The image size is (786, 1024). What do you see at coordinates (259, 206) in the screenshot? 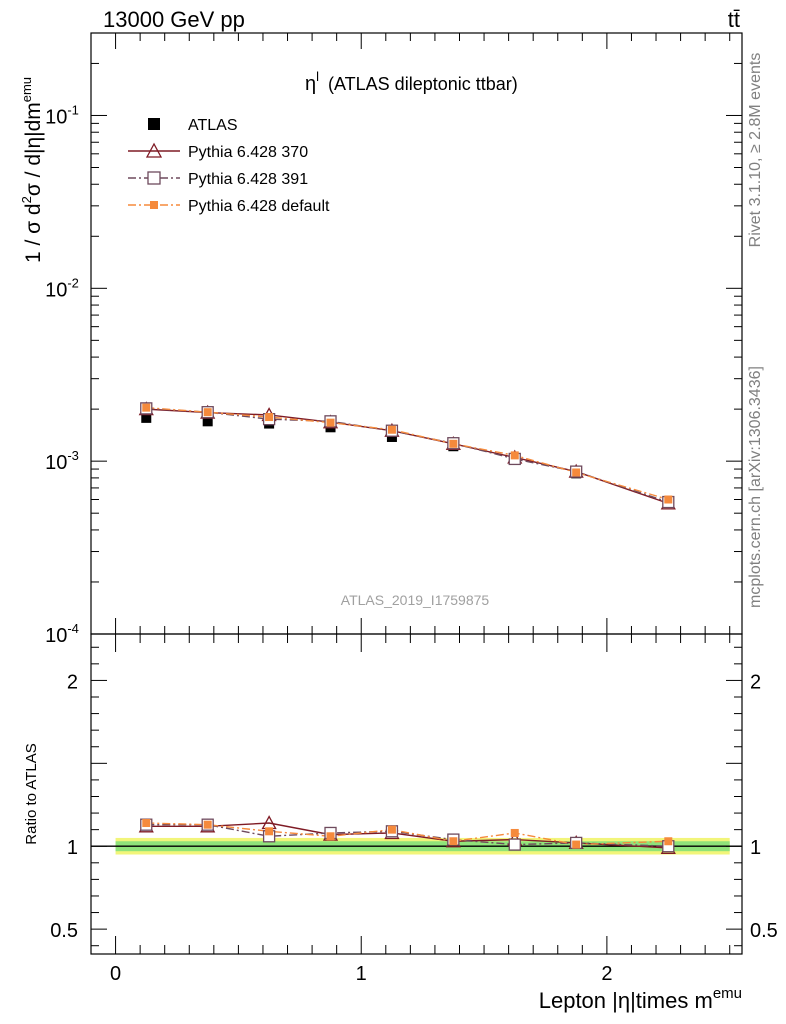
I see `legend-label-3: Pythia 6.428 default` at bounding box center [259, 206].